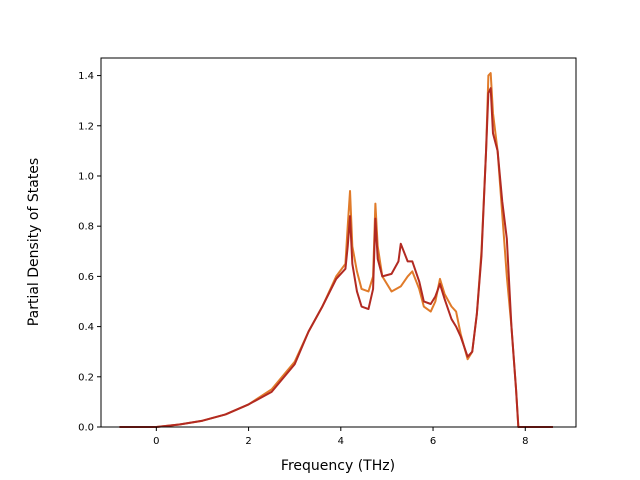  I want to click on y-tick-label: 1.4, so click(86, 76).